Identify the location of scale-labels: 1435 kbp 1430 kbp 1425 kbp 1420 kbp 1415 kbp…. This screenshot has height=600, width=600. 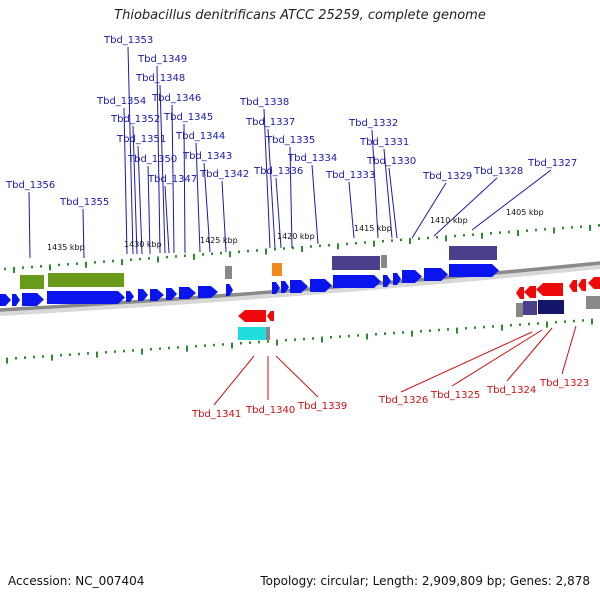
(295, 230).